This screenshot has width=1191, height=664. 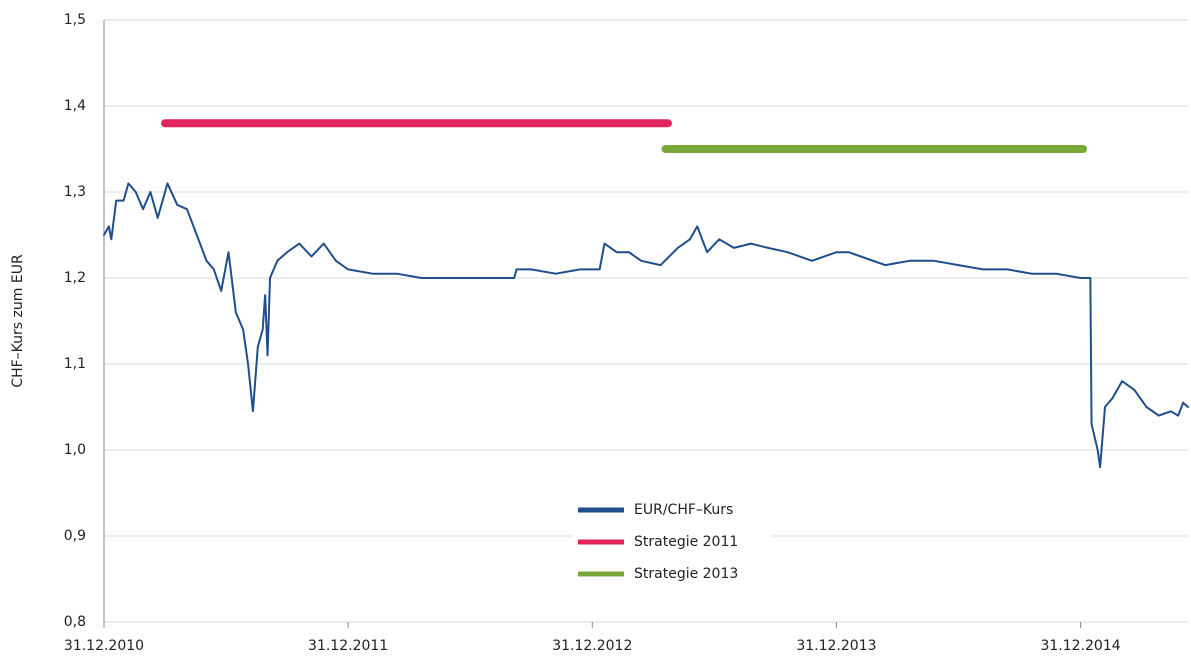 I want to click on y-tick-label: 1,0, so click(x=75, y=450).